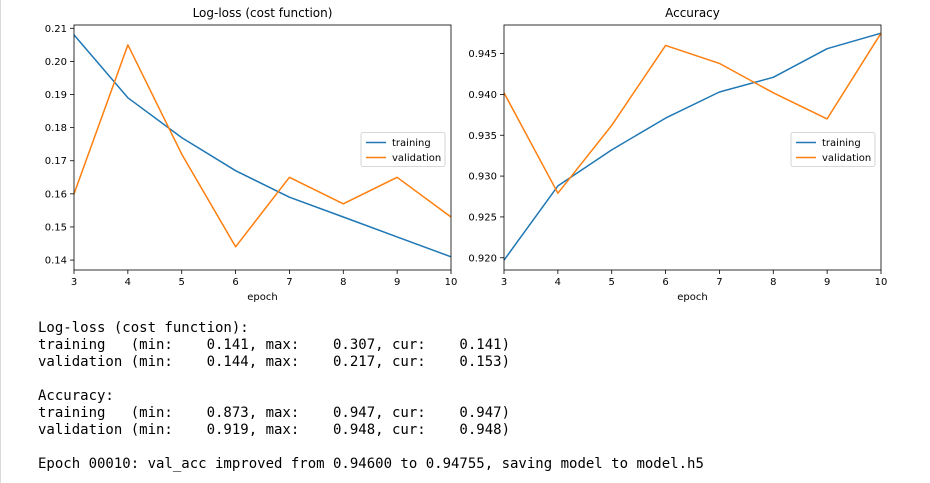 The image size is (930, 483). I want to click on loss-x-tick-label: 10, so click(451, 282).